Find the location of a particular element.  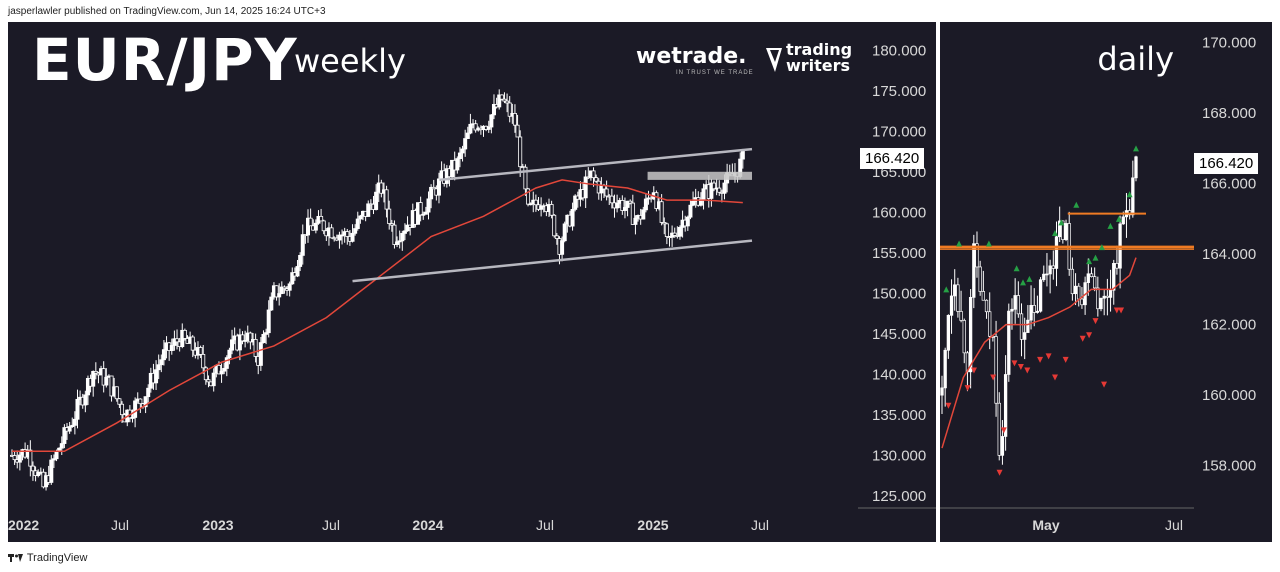

x-tick-label: 2024 is located at coordinates (427, 525).